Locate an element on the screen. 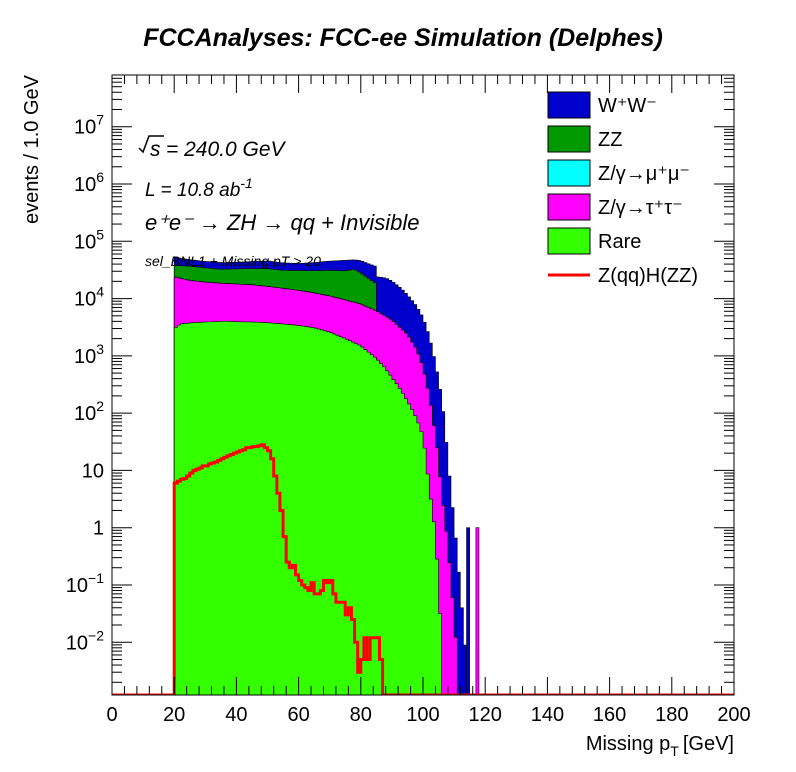  y-tick-label: 10⁴ is located at coordinates (89, 297).